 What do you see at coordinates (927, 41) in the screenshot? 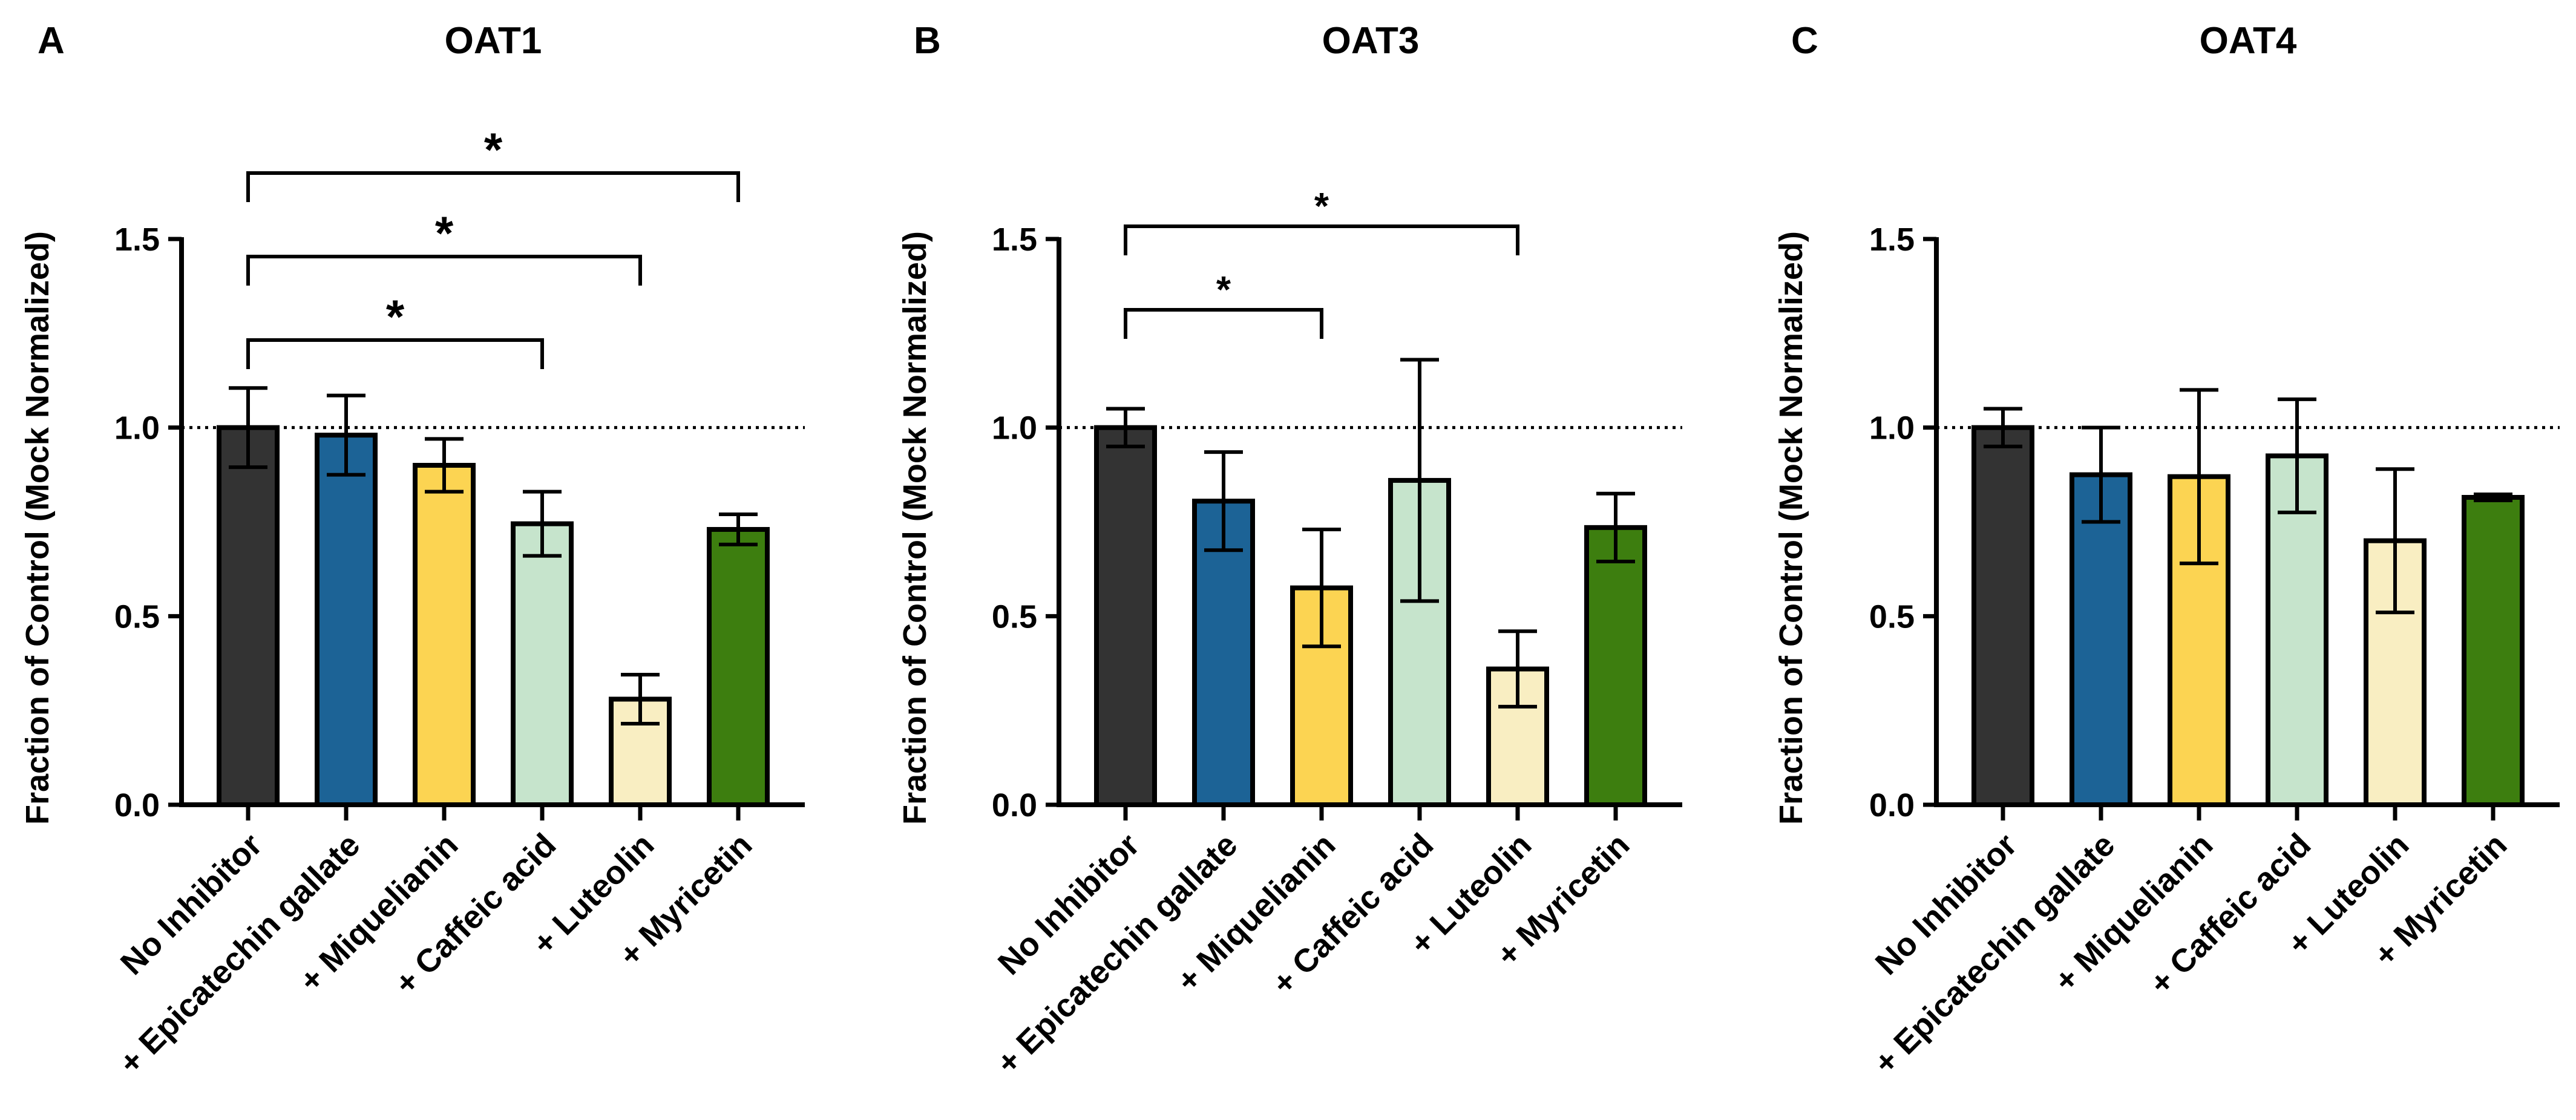
I see `panel-letter: B` at bounding box center [927, 41].